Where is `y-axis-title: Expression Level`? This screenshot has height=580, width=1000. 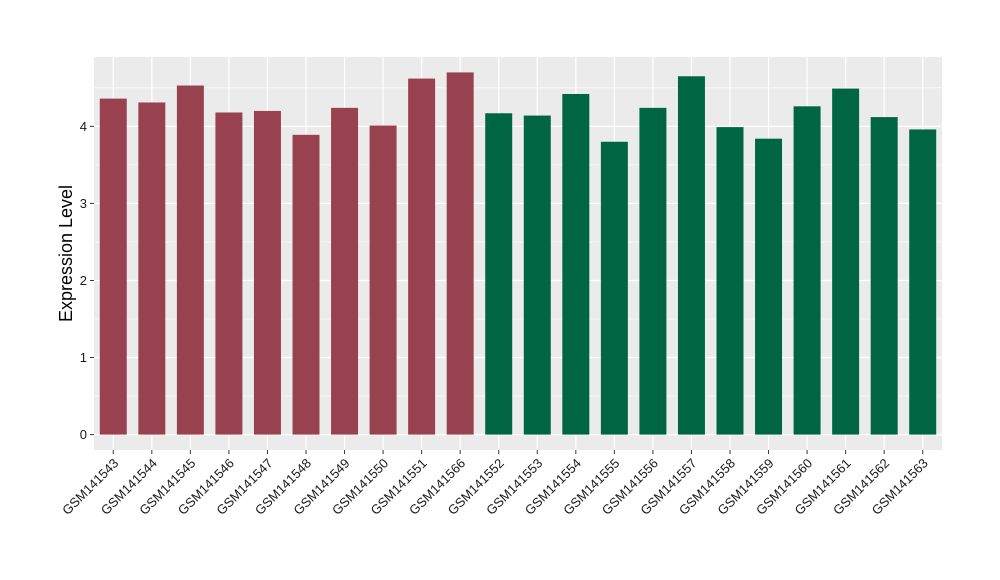
y-axis-title: Expression Level is located at coordinates (66, 253).